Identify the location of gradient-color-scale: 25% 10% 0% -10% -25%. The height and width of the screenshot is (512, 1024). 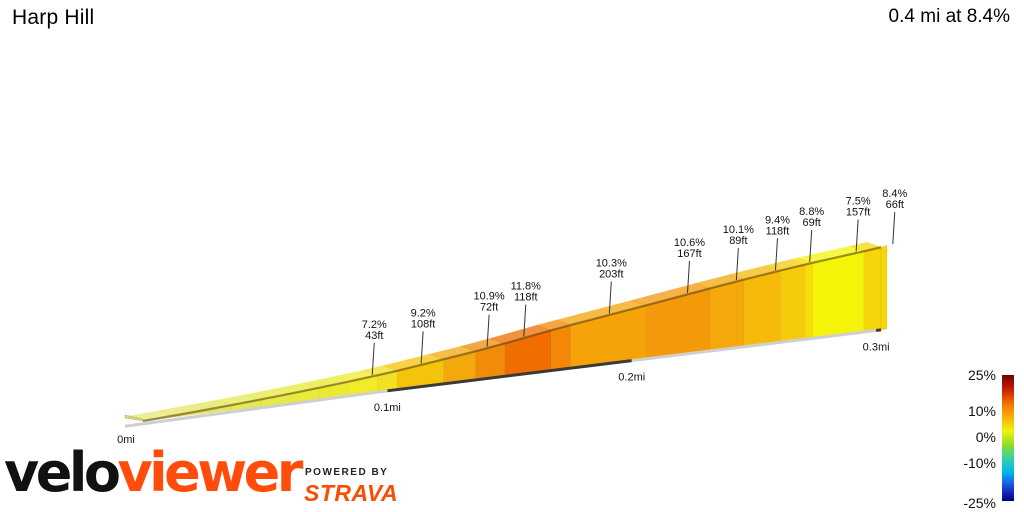
(988, 439).